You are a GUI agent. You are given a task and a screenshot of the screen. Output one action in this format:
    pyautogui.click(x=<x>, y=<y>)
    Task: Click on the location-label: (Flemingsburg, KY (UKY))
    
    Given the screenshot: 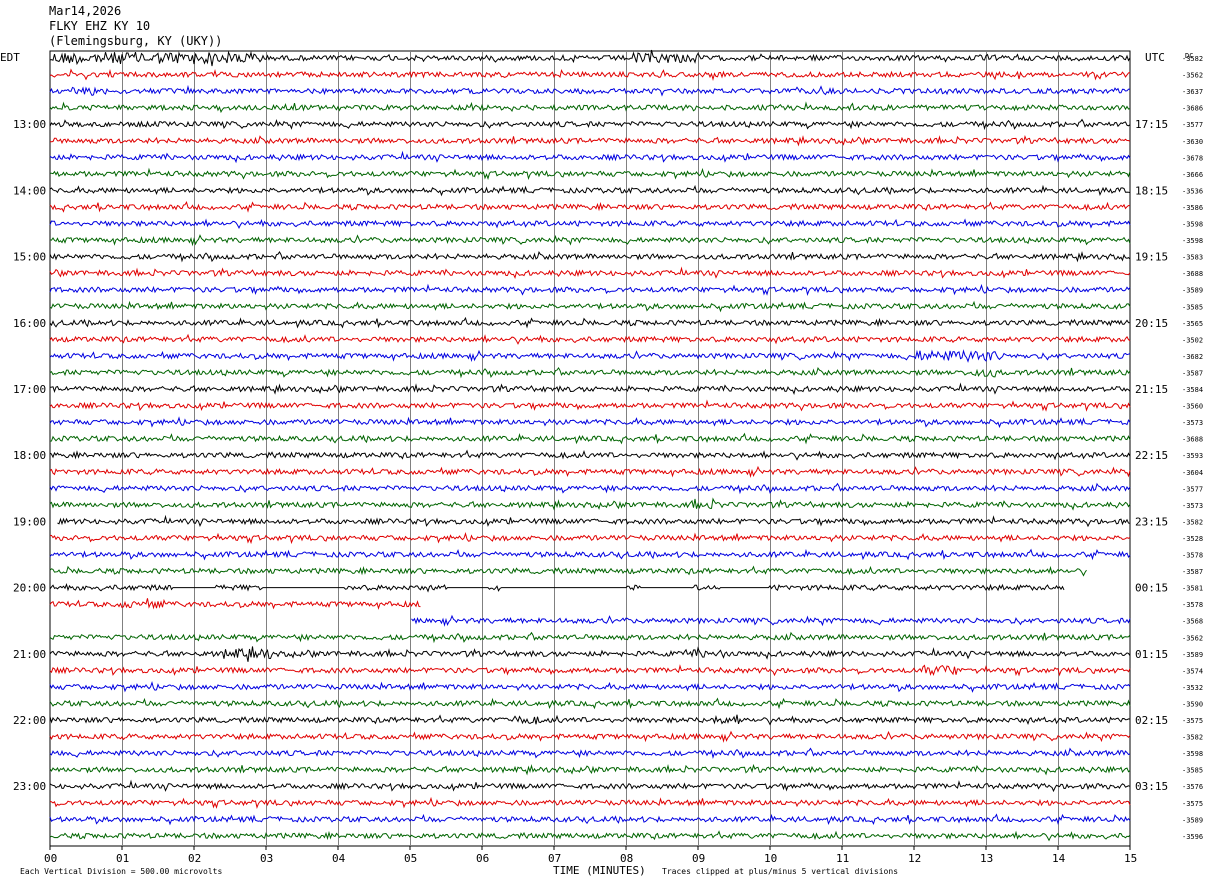 What is the action you would take?
    pyautogui.click(x=136, y=41)
    